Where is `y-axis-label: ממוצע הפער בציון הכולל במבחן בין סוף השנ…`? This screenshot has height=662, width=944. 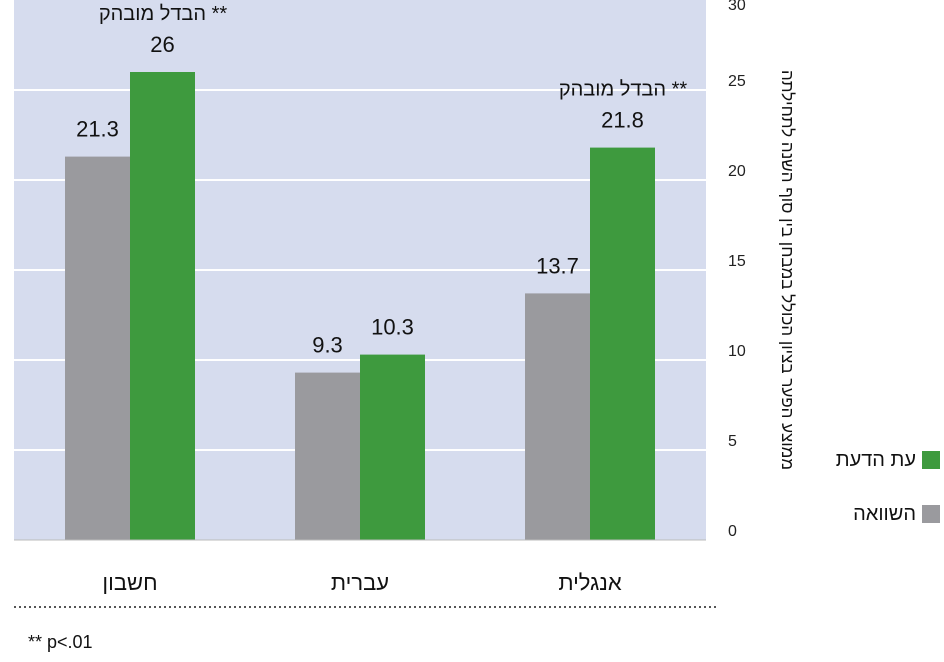
y-axis-label: ממוצע הפער בציון הכולל במבחן בין סוף השנ… is located at coordinates (787, 270).